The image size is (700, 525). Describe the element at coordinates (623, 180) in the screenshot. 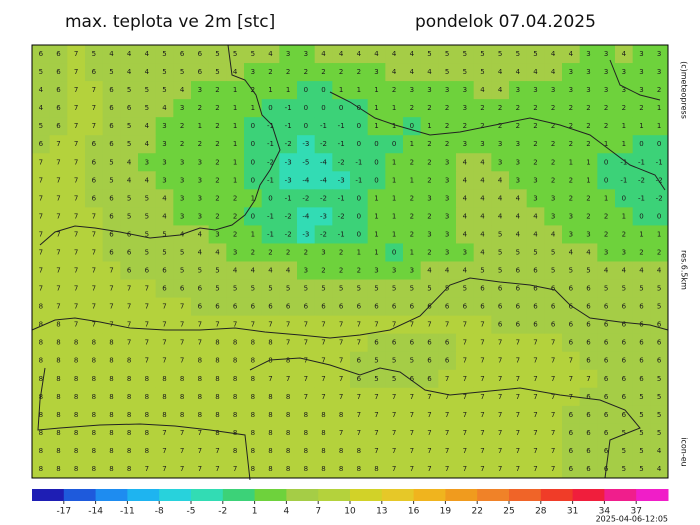

I see `temperature-value: -1` at that location.